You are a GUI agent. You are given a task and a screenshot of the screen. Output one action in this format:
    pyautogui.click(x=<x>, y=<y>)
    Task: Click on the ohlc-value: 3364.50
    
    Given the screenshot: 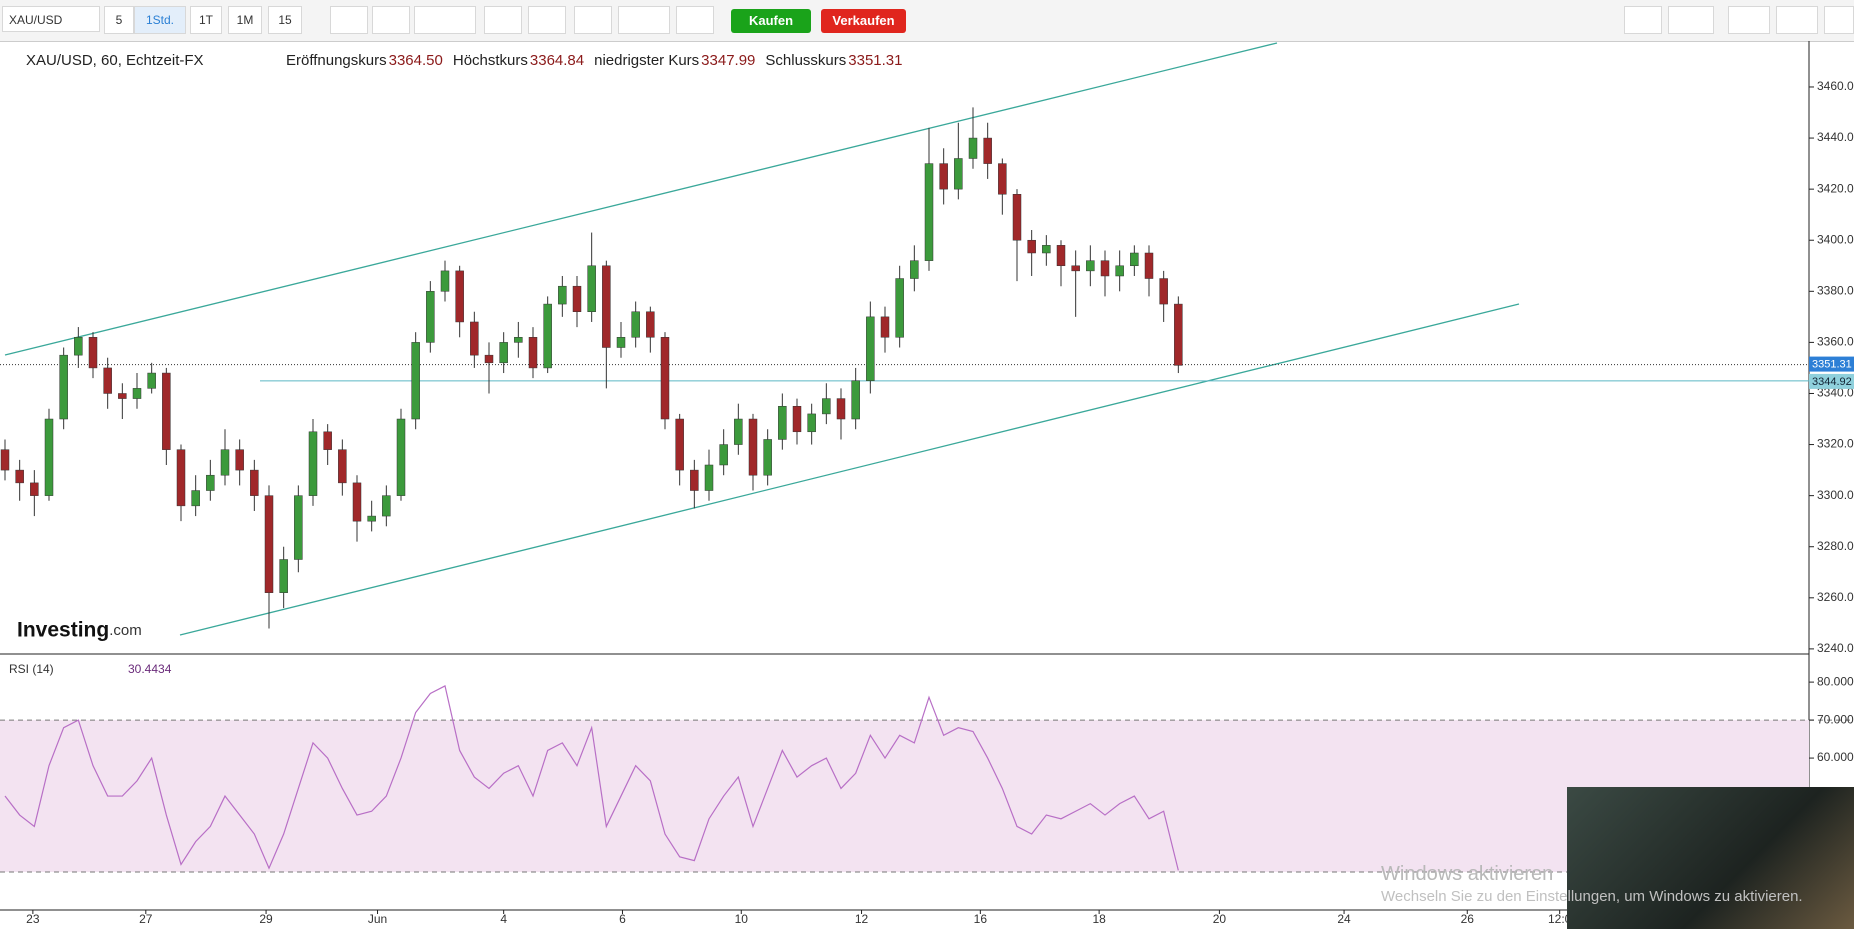 What is the action you would take?
    pyautogui.click(x=416, y=60)
    